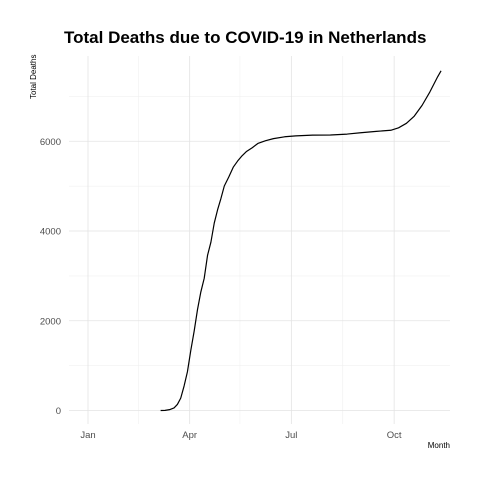  I want to click on x-tick-label: Apr, so click(189, 435).